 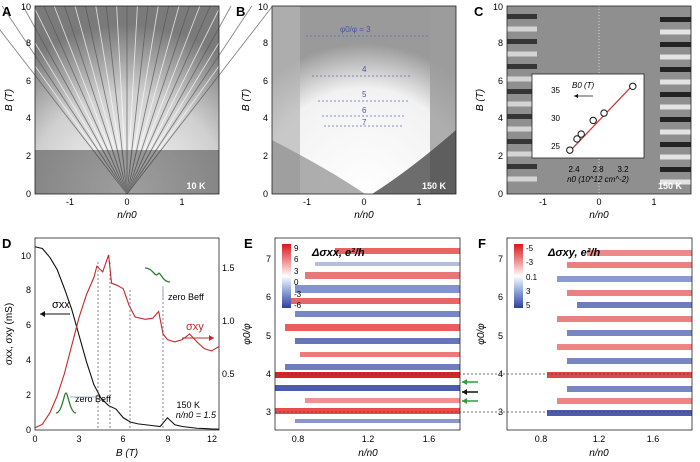 What do you see at coordinates (126, 202) in the screenshot?
I see `panel-a-xtick: 0` at bounding box center [126, 202].